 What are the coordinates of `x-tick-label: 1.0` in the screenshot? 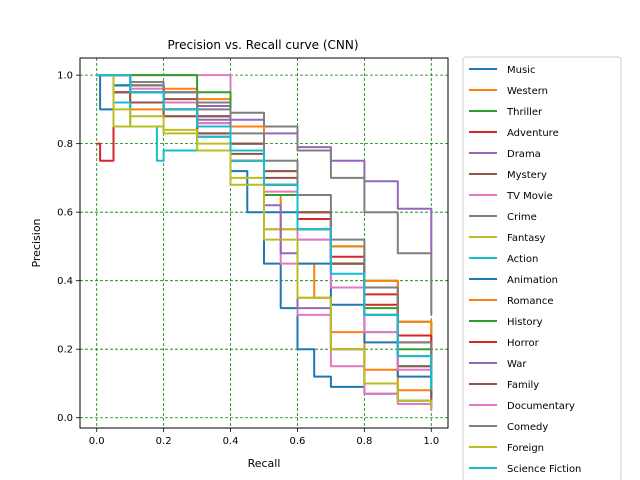 It's located at (431, 441).